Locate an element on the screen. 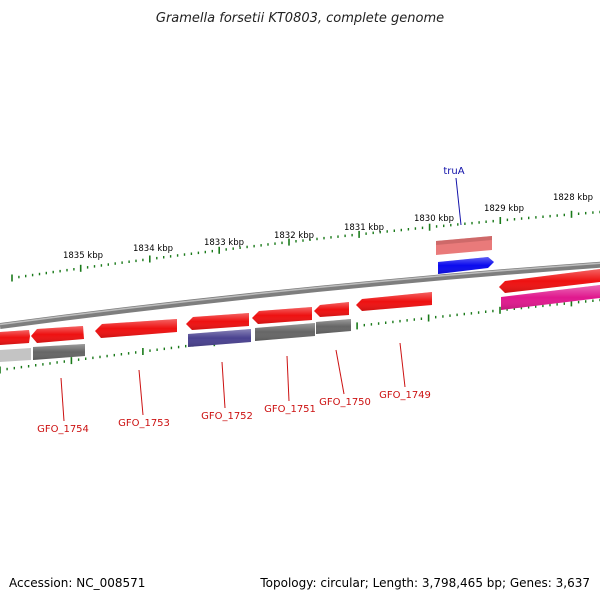 The height and width of the screenshot is (600, 600). gene-label-gfo-1752: GFO_1752 is located at coordinates (227, 416).